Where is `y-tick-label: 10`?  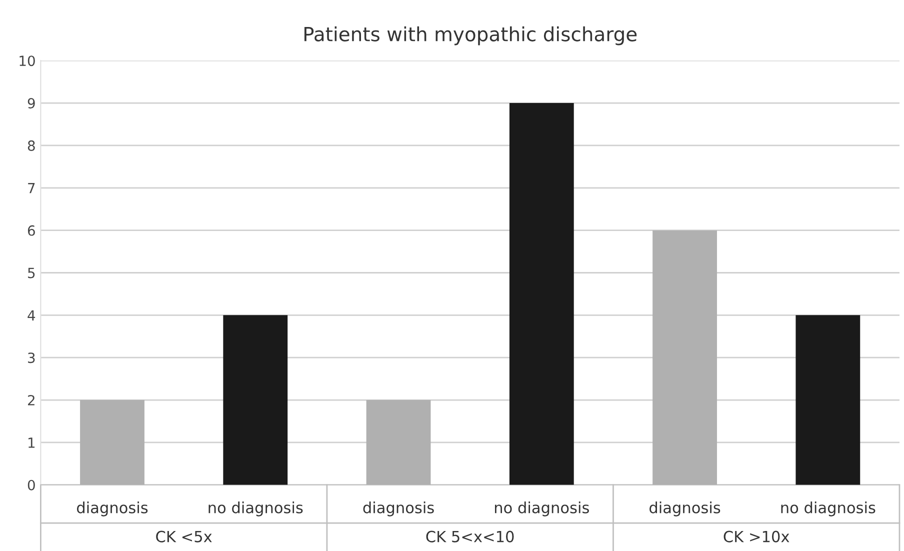
y-tick-label: 10 is located at coordinates (27, 61).